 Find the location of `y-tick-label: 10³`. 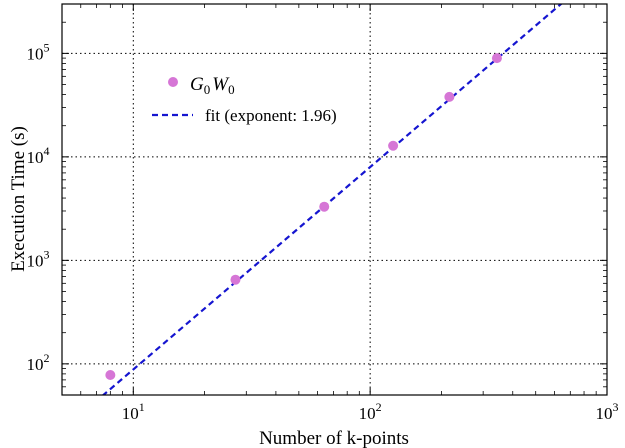

y-tick-label: 10³ is located at coordinates (38, 258).